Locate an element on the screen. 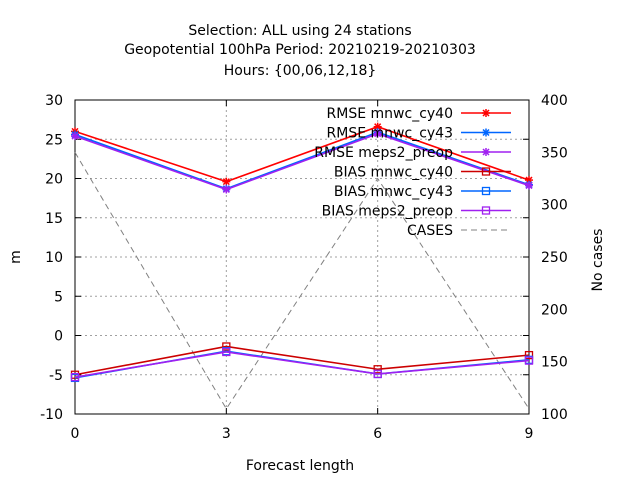 This screenshot has width=640, height=480. x-tick-label: 0 is located at coordinates (75, 434).